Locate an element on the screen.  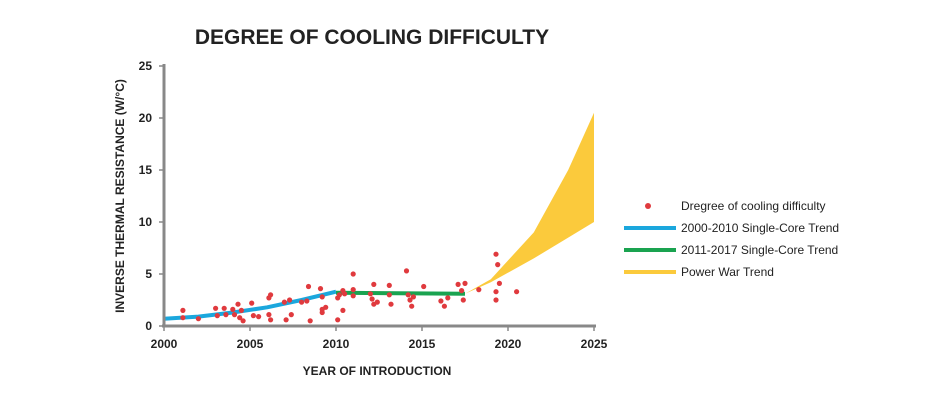
y-axis-ticks: 0 5 10 15 20 25 is located at coordinates (151, 196).